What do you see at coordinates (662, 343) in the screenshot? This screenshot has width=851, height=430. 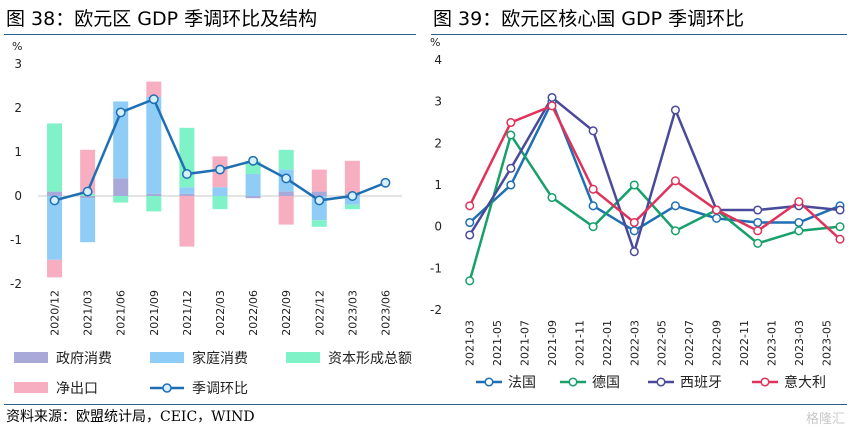 I see `x-tick-label: 2022-05` at bounding box center [662, 343].